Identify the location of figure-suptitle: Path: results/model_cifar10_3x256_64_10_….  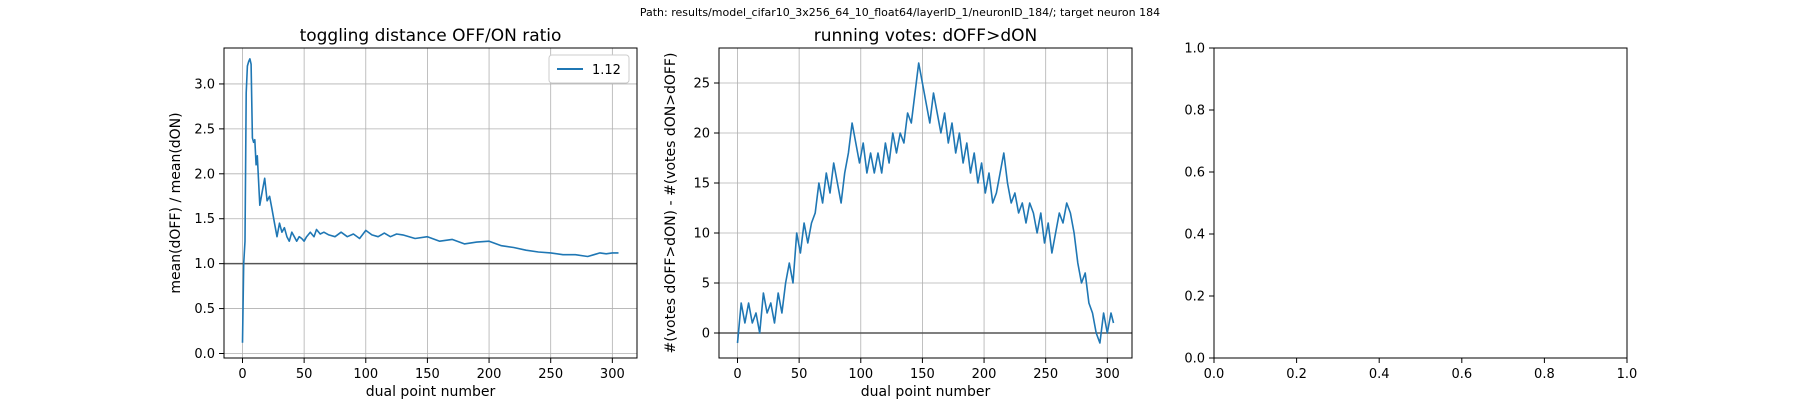
(900, 12).